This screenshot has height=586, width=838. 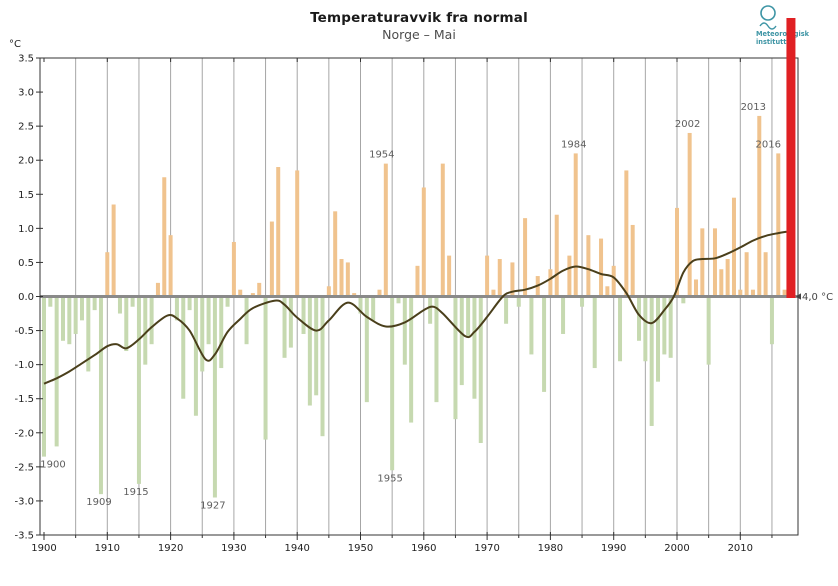 I want to click on bar-1963, so click(x=442, y=230).